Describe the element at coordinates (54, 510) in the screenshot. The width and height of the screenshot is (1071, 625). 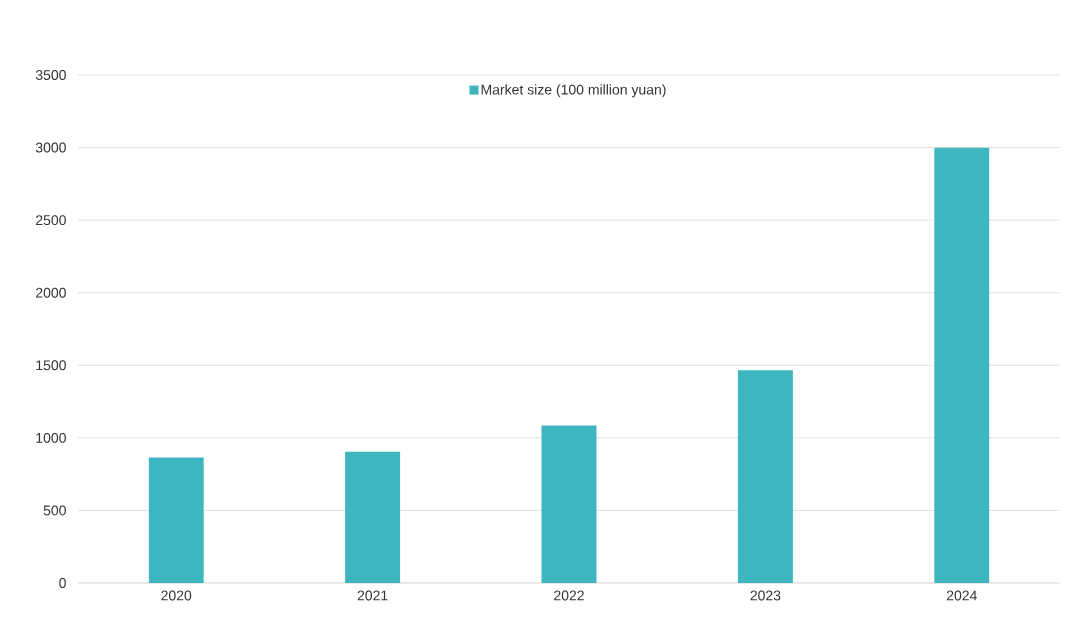
I see `y-tick-label: 500` at that location.